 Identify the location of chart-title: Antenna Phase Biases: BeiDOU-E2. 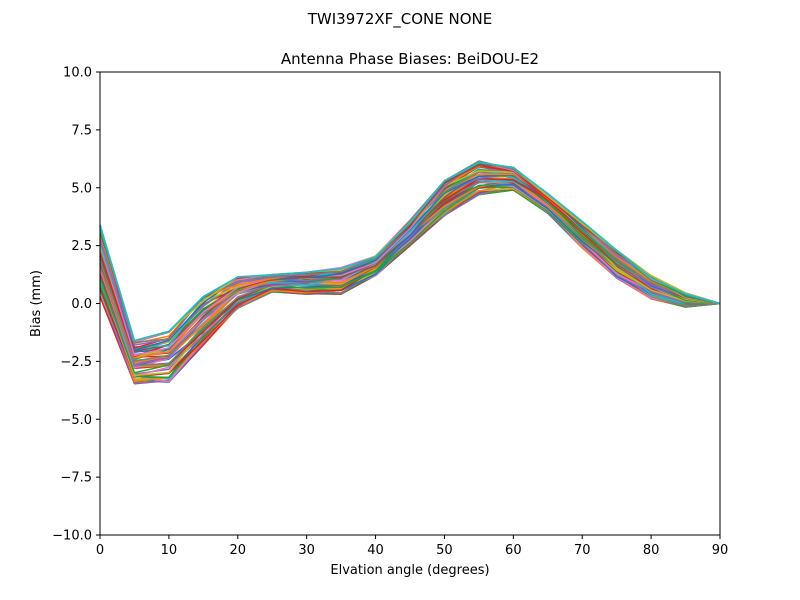
(410, 59).